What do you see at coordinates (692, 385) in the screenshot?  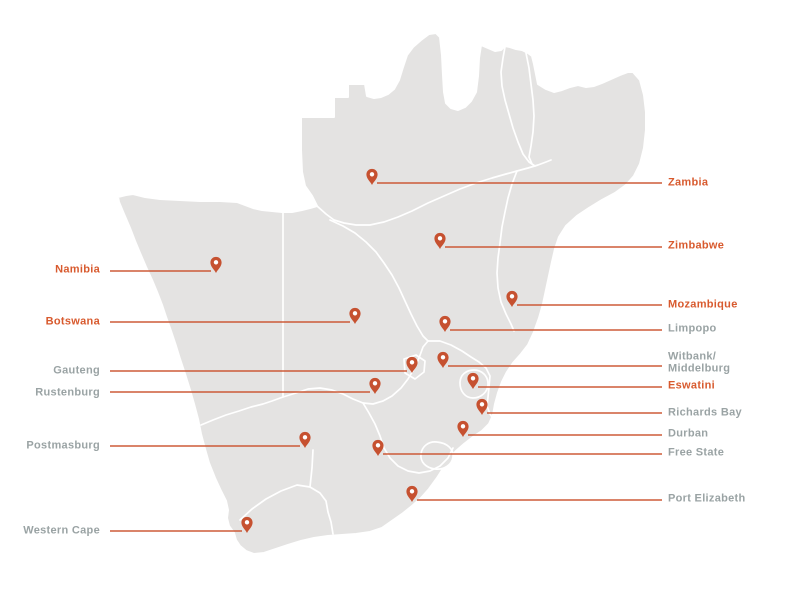 I see `map-label-eswatini: Eswatini` at bounding box center [692, 385].